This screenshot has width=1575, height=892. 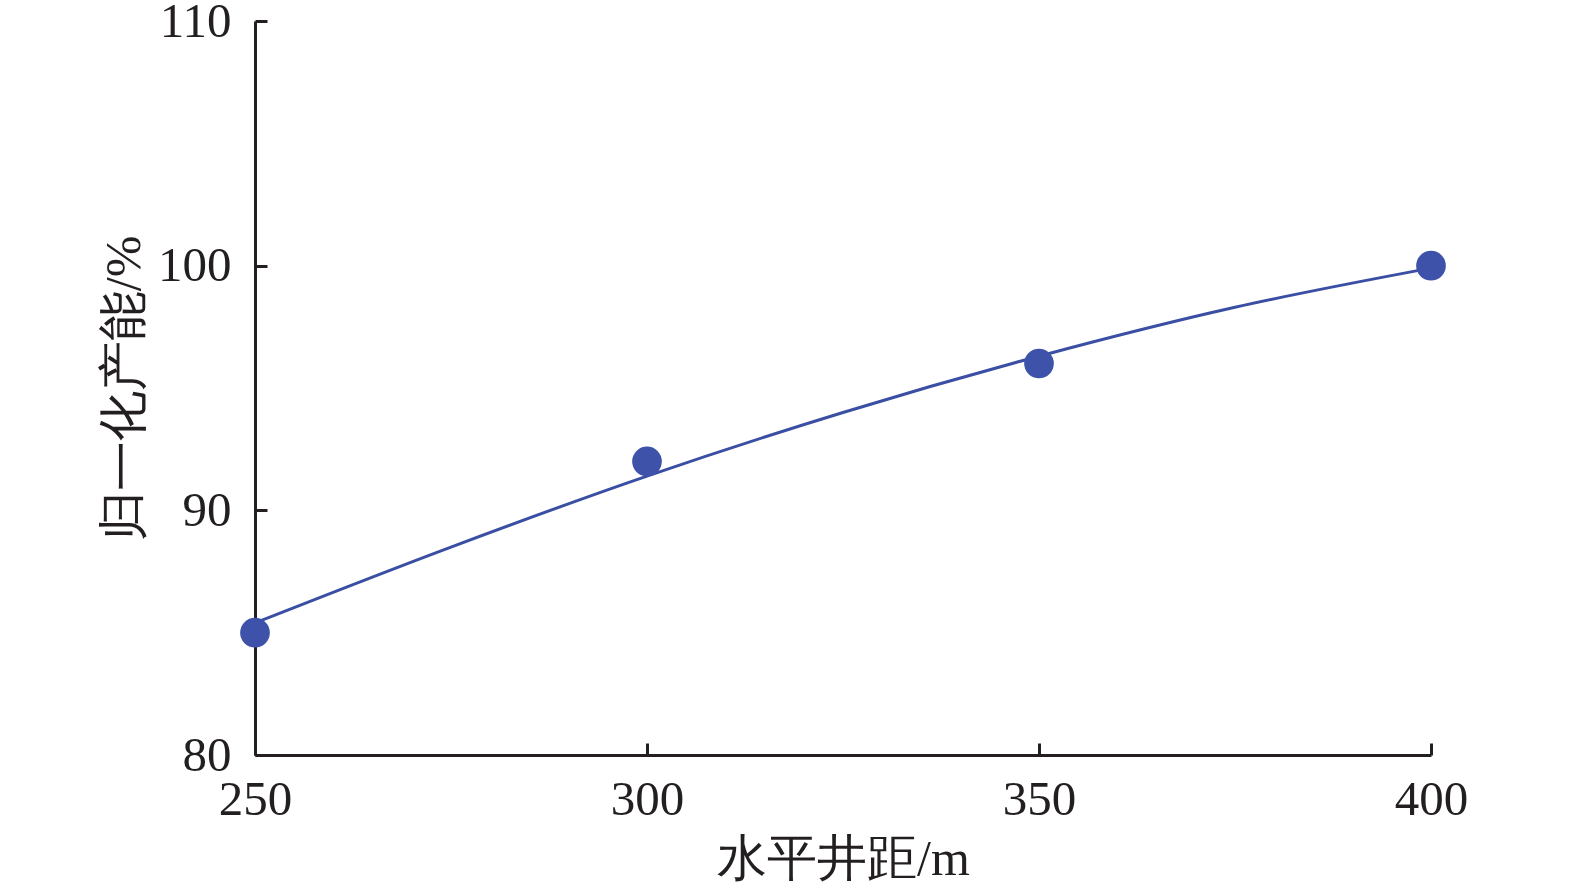 I want to click on x-tick-label: 300, so click(x=647, y=798).